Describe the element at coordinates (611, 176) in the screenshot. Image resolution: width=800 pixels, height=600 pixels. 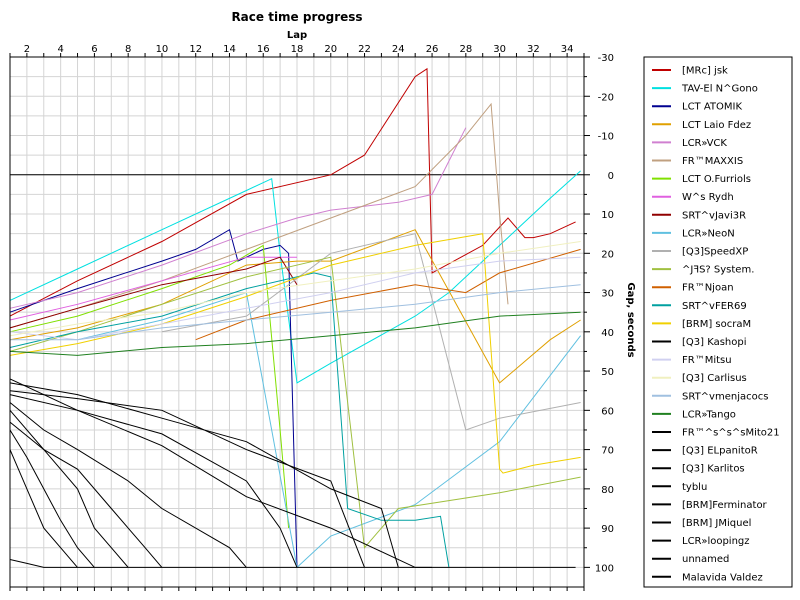
I see `y-tick-label: 0` at that location.